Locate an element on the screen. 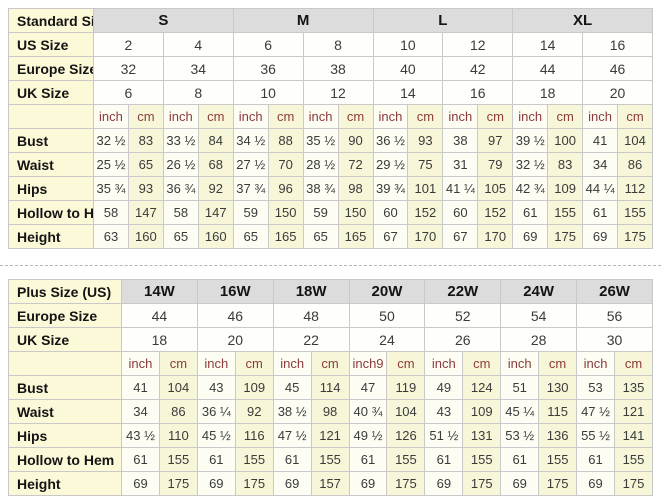  data-cell: 47 ½ is located at coordinates (292, 435).